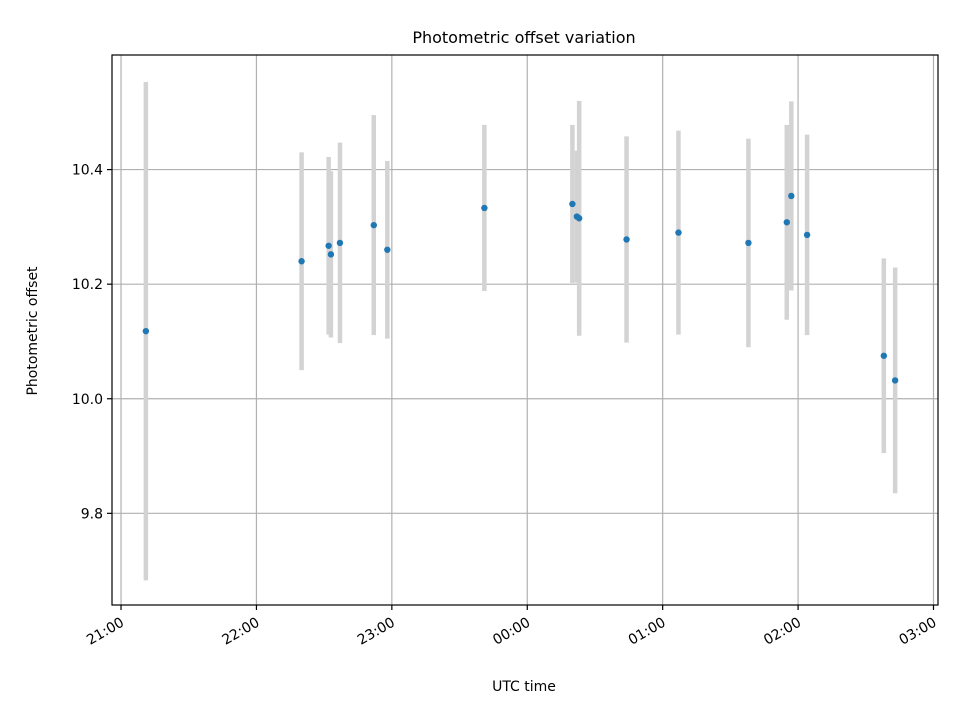 Image resolution: width=960 pixels, height=720 pixels. I want to click on x-axis-ticks: 21:00 22:00 23:00 00:00 01:00 02:00 03:00, so click(511, 627).